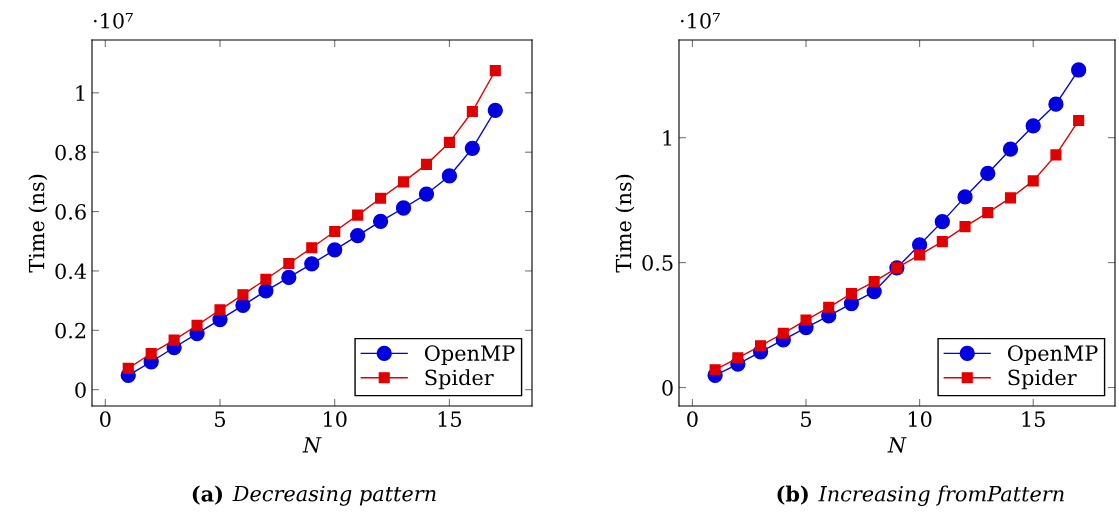 This screenshot has width=1119, height=521. What do you see at coordinates (657, 263) in the screenshot?
I see `y-tick-label: 0.5` at bounding box center [657, 263].